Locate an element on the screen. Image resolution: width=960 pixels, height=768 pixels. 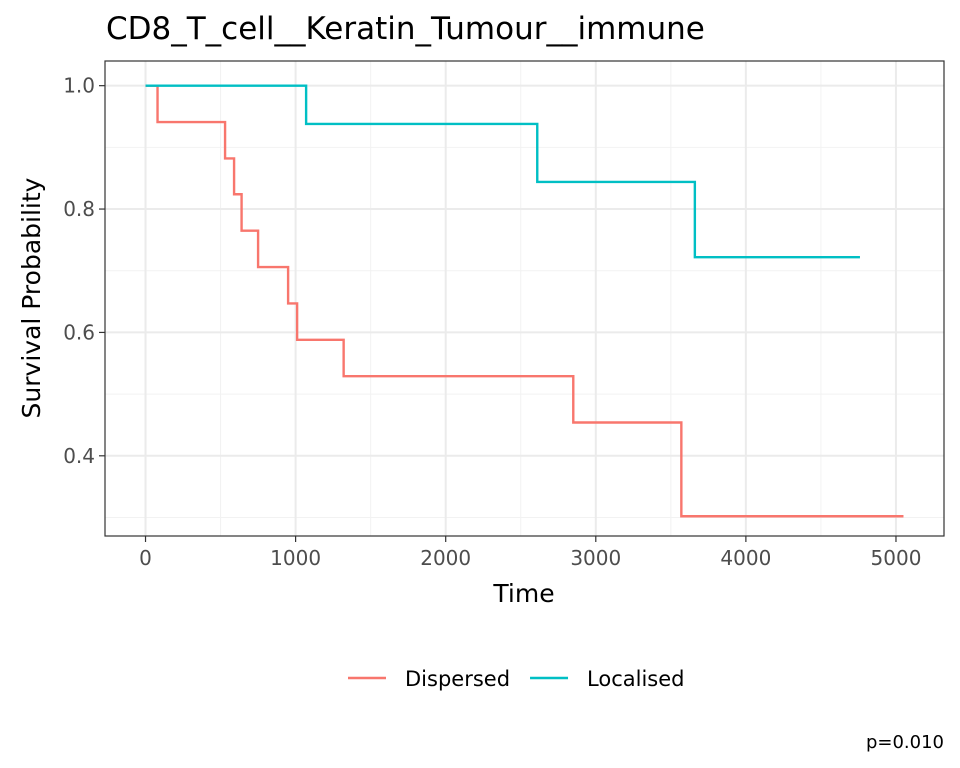
chart-title: CD8_T_cell__Keratin_Tumour__immune is located at coordinates (405, 29).